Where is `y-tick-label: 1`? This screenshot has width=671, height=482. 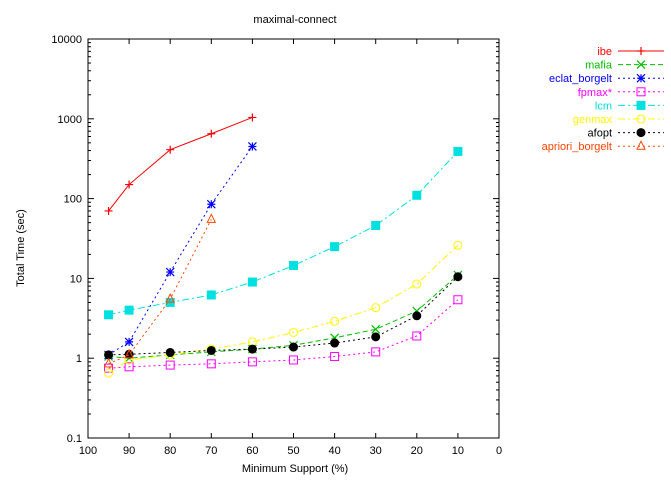
y-tick-label: 1 is located at coordinates (79, 359).